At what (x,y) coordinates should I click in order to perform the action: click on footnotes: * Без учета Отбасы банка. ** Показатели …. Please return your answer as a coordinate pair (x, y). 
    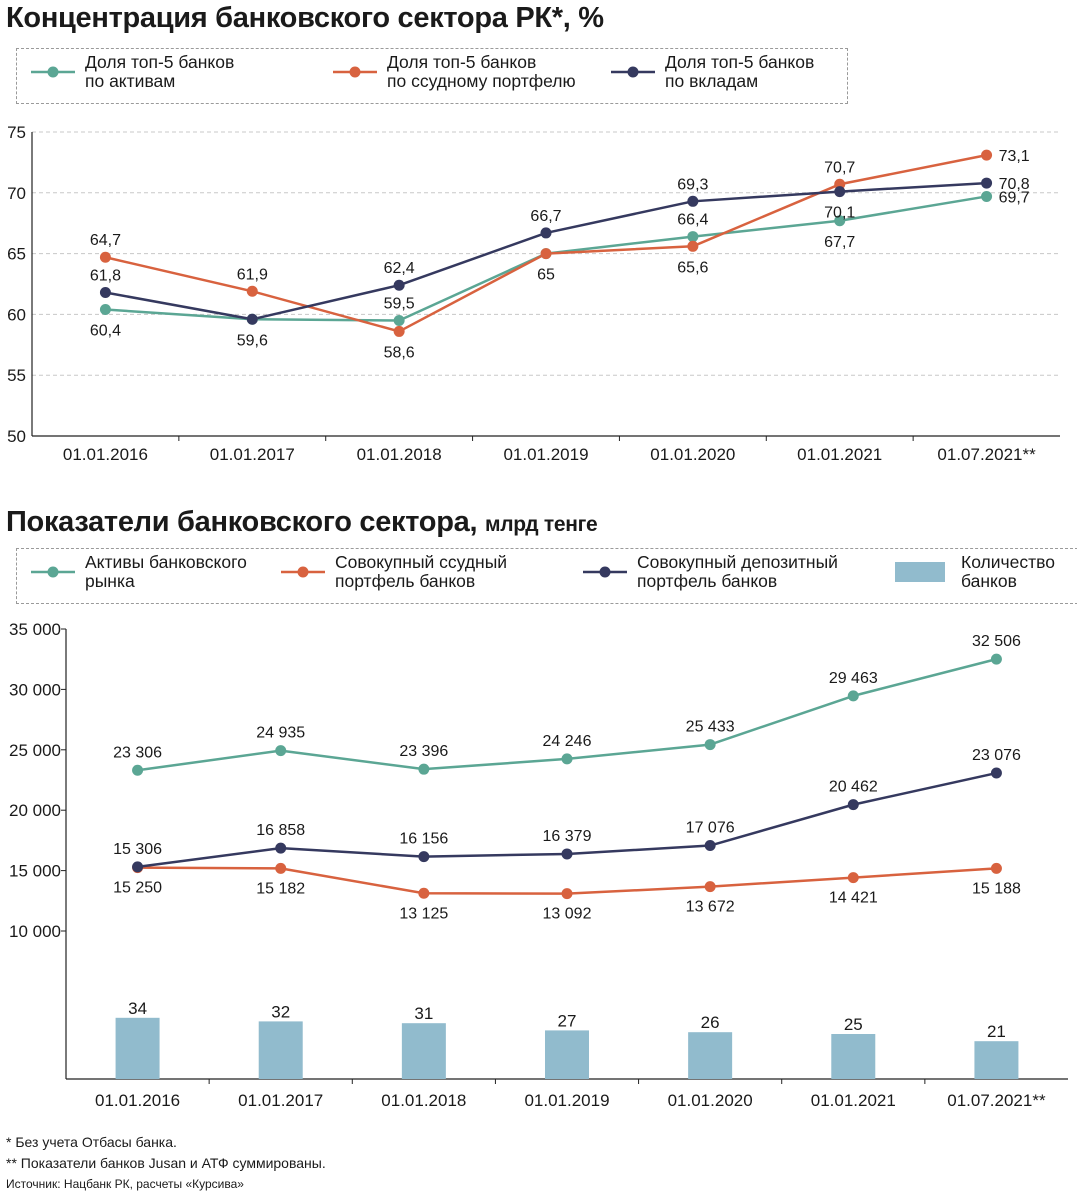
    Looking at the image, I should click on (166, 1163).